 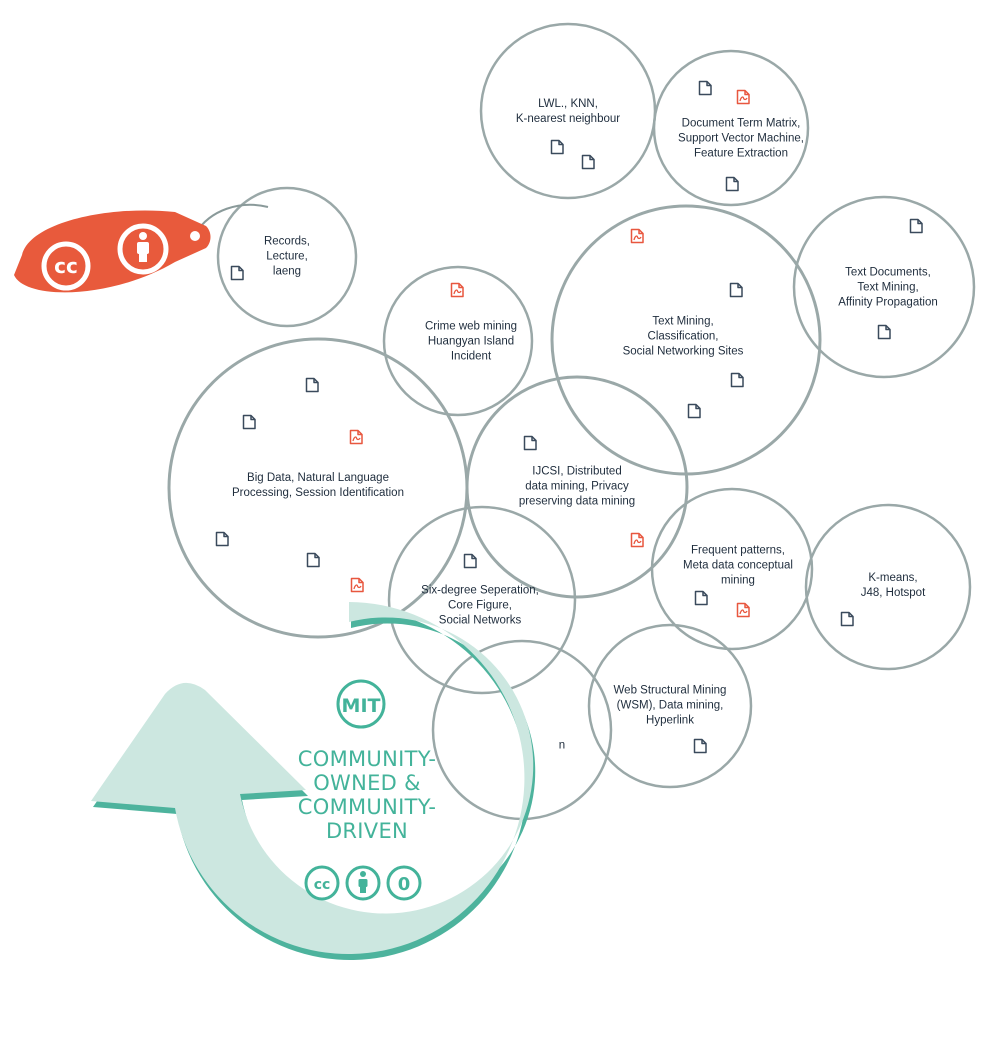 What do you see at coordinates (367, 783) in the screenshot?
I see `central-line: OWNED &` at bounding box center [367, 783].